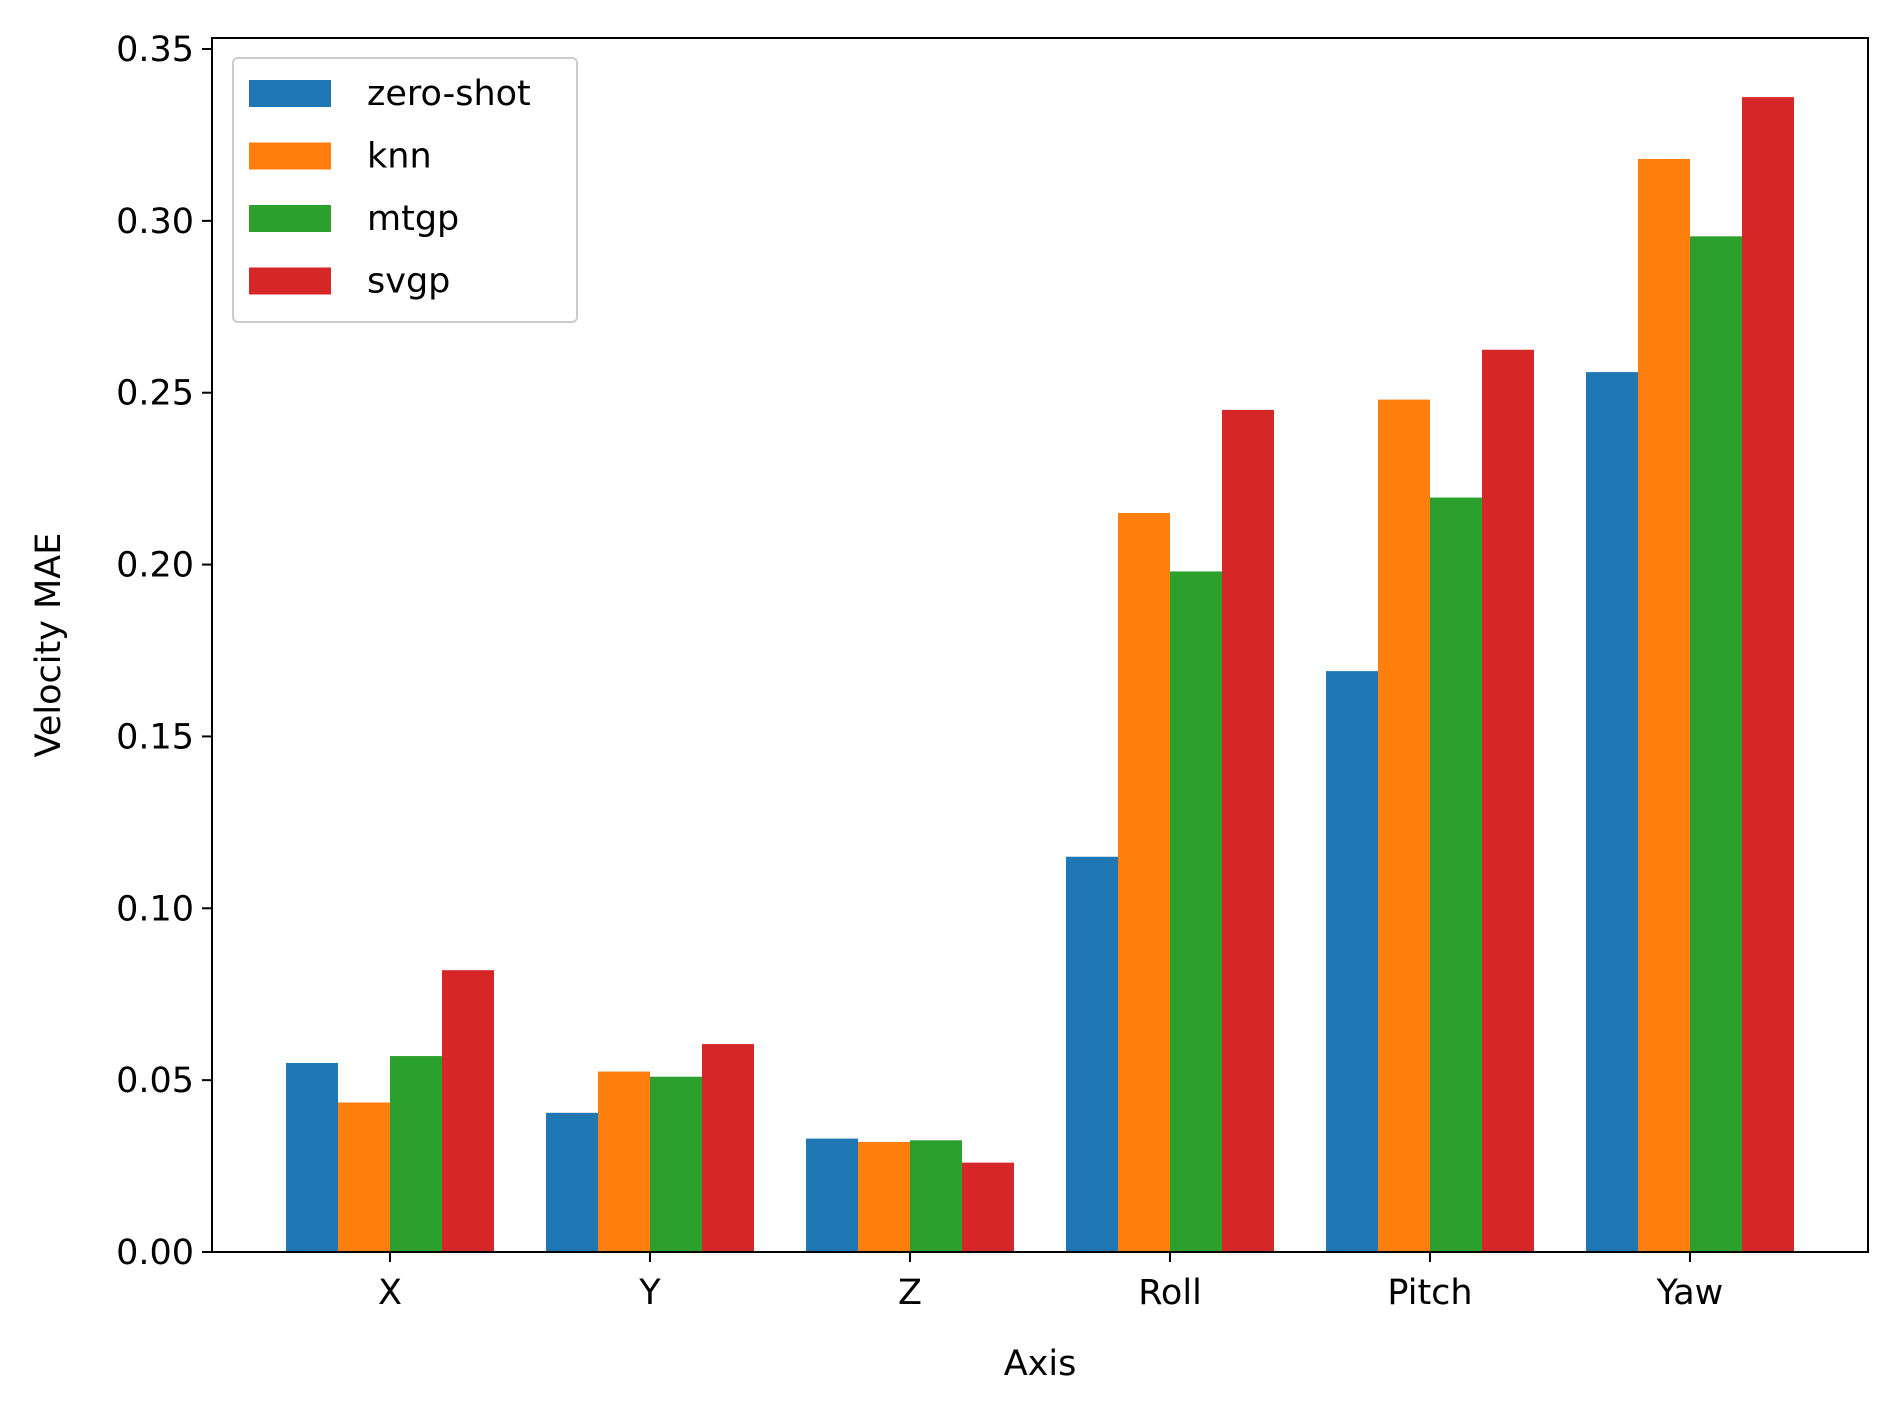  I want to click on x-tick-label-yaw: Yaw, so click(1690, 1293).